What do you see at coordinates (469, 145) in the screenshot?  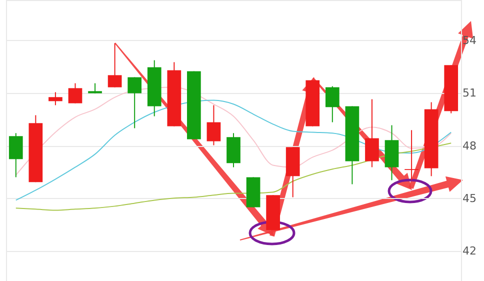 I see `y-tick-label: 48` at bounding box center [469, 145].